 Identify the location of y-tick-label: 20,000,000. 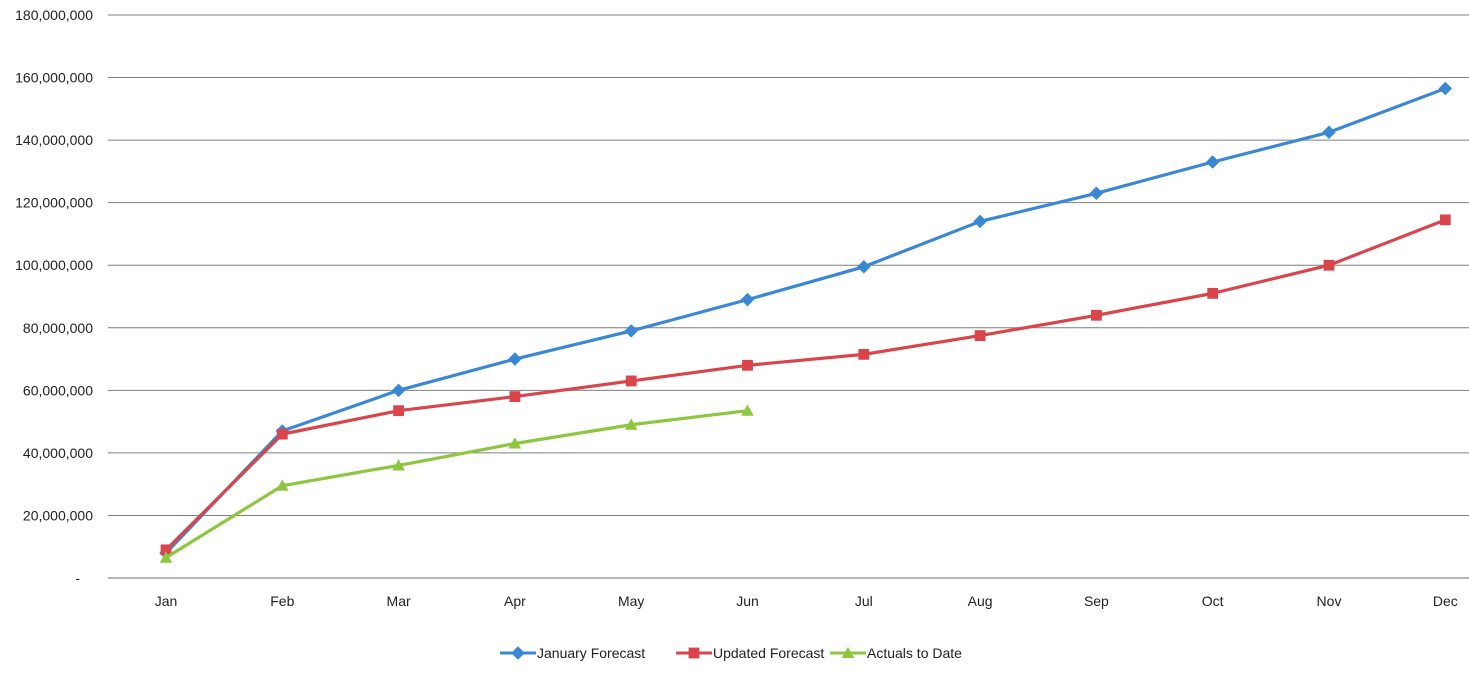
(58, 515).